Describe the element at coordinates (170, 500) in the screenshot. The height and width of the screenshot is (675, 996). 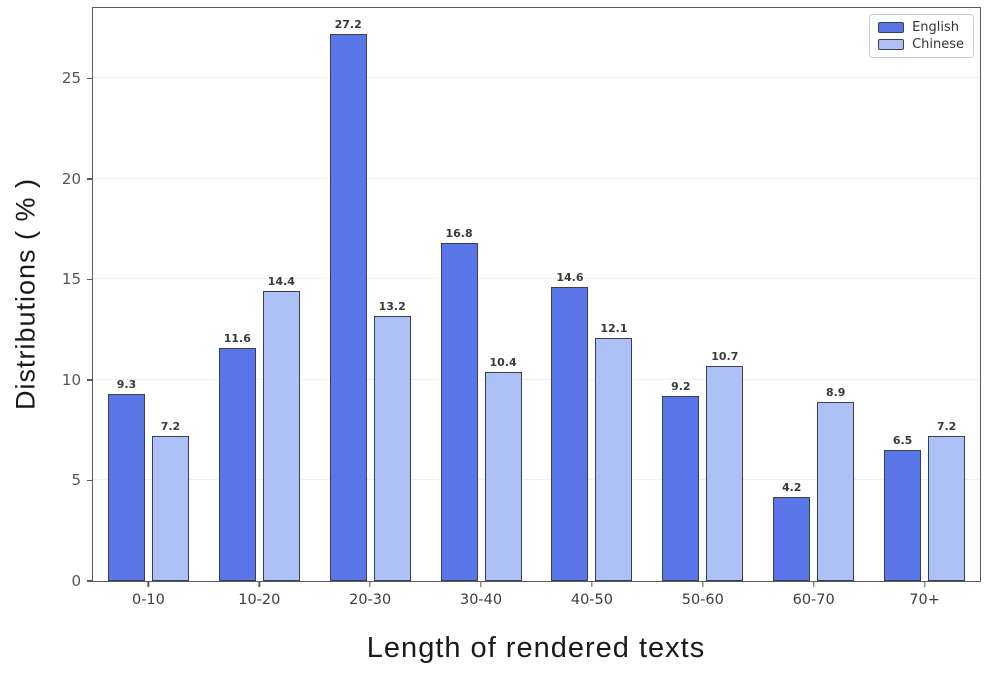
I see `bar-chinese-0-10: 7.2` at that location.